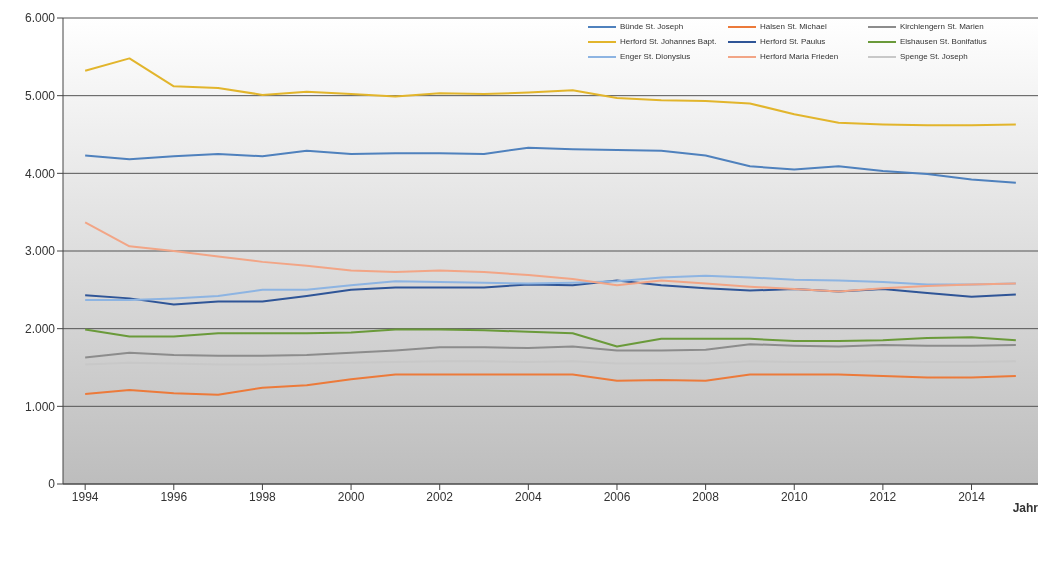 This screenshot has width=1058, height=570. Describe the element at coordinates (52, 484) in the screenshot. I see `y-tick-label: 0` at that location.